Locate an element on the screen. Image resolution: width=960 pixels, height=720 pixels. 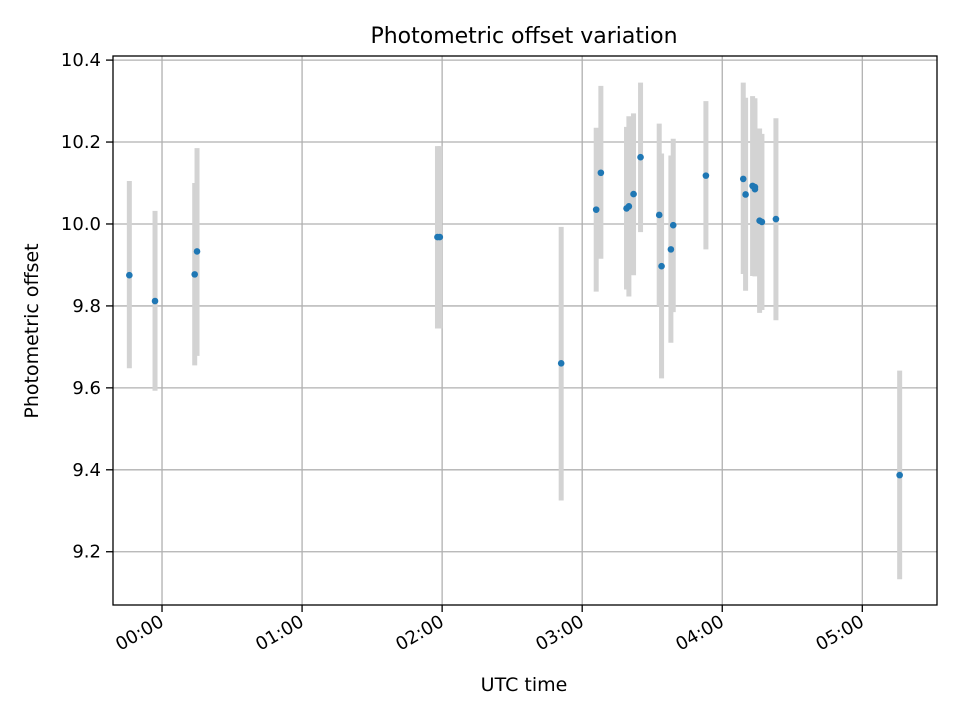
x-axis-ticks: 00:00 01:00 02:00 03:00 04:00 05:00 is located at coordinates (490, 630).